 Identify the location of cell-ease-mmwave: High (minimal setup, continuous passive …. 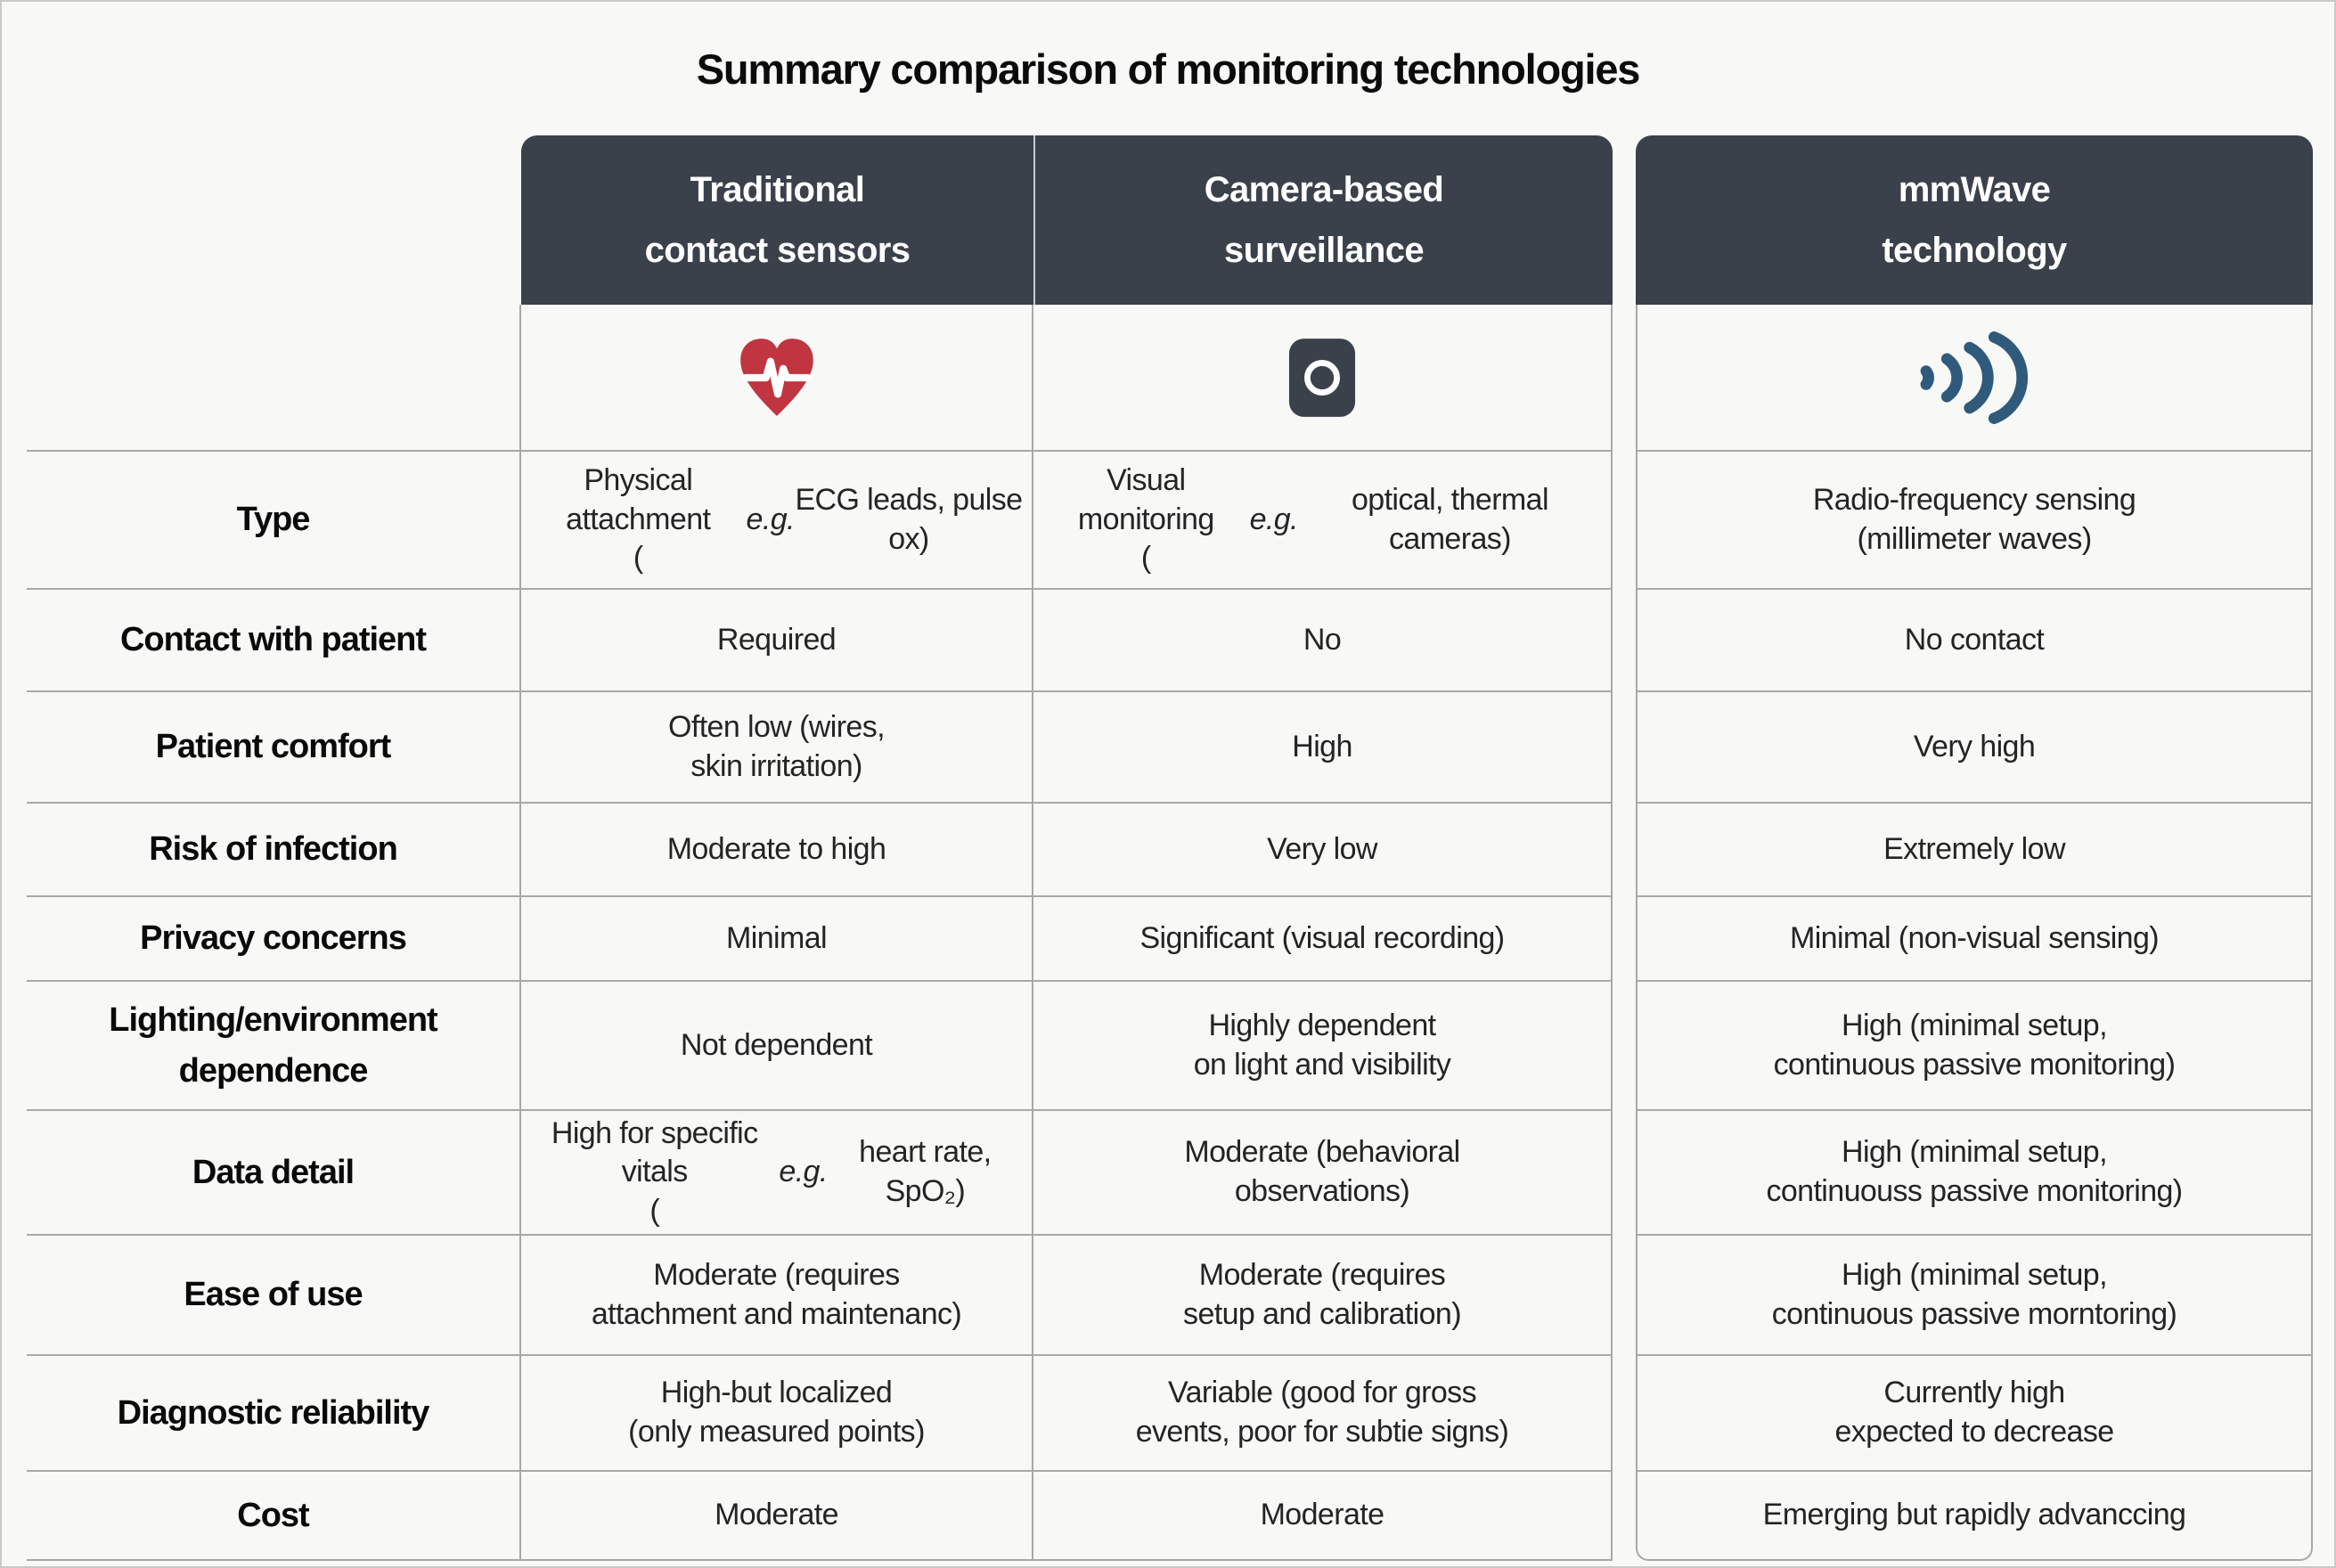
(1975, 1296).